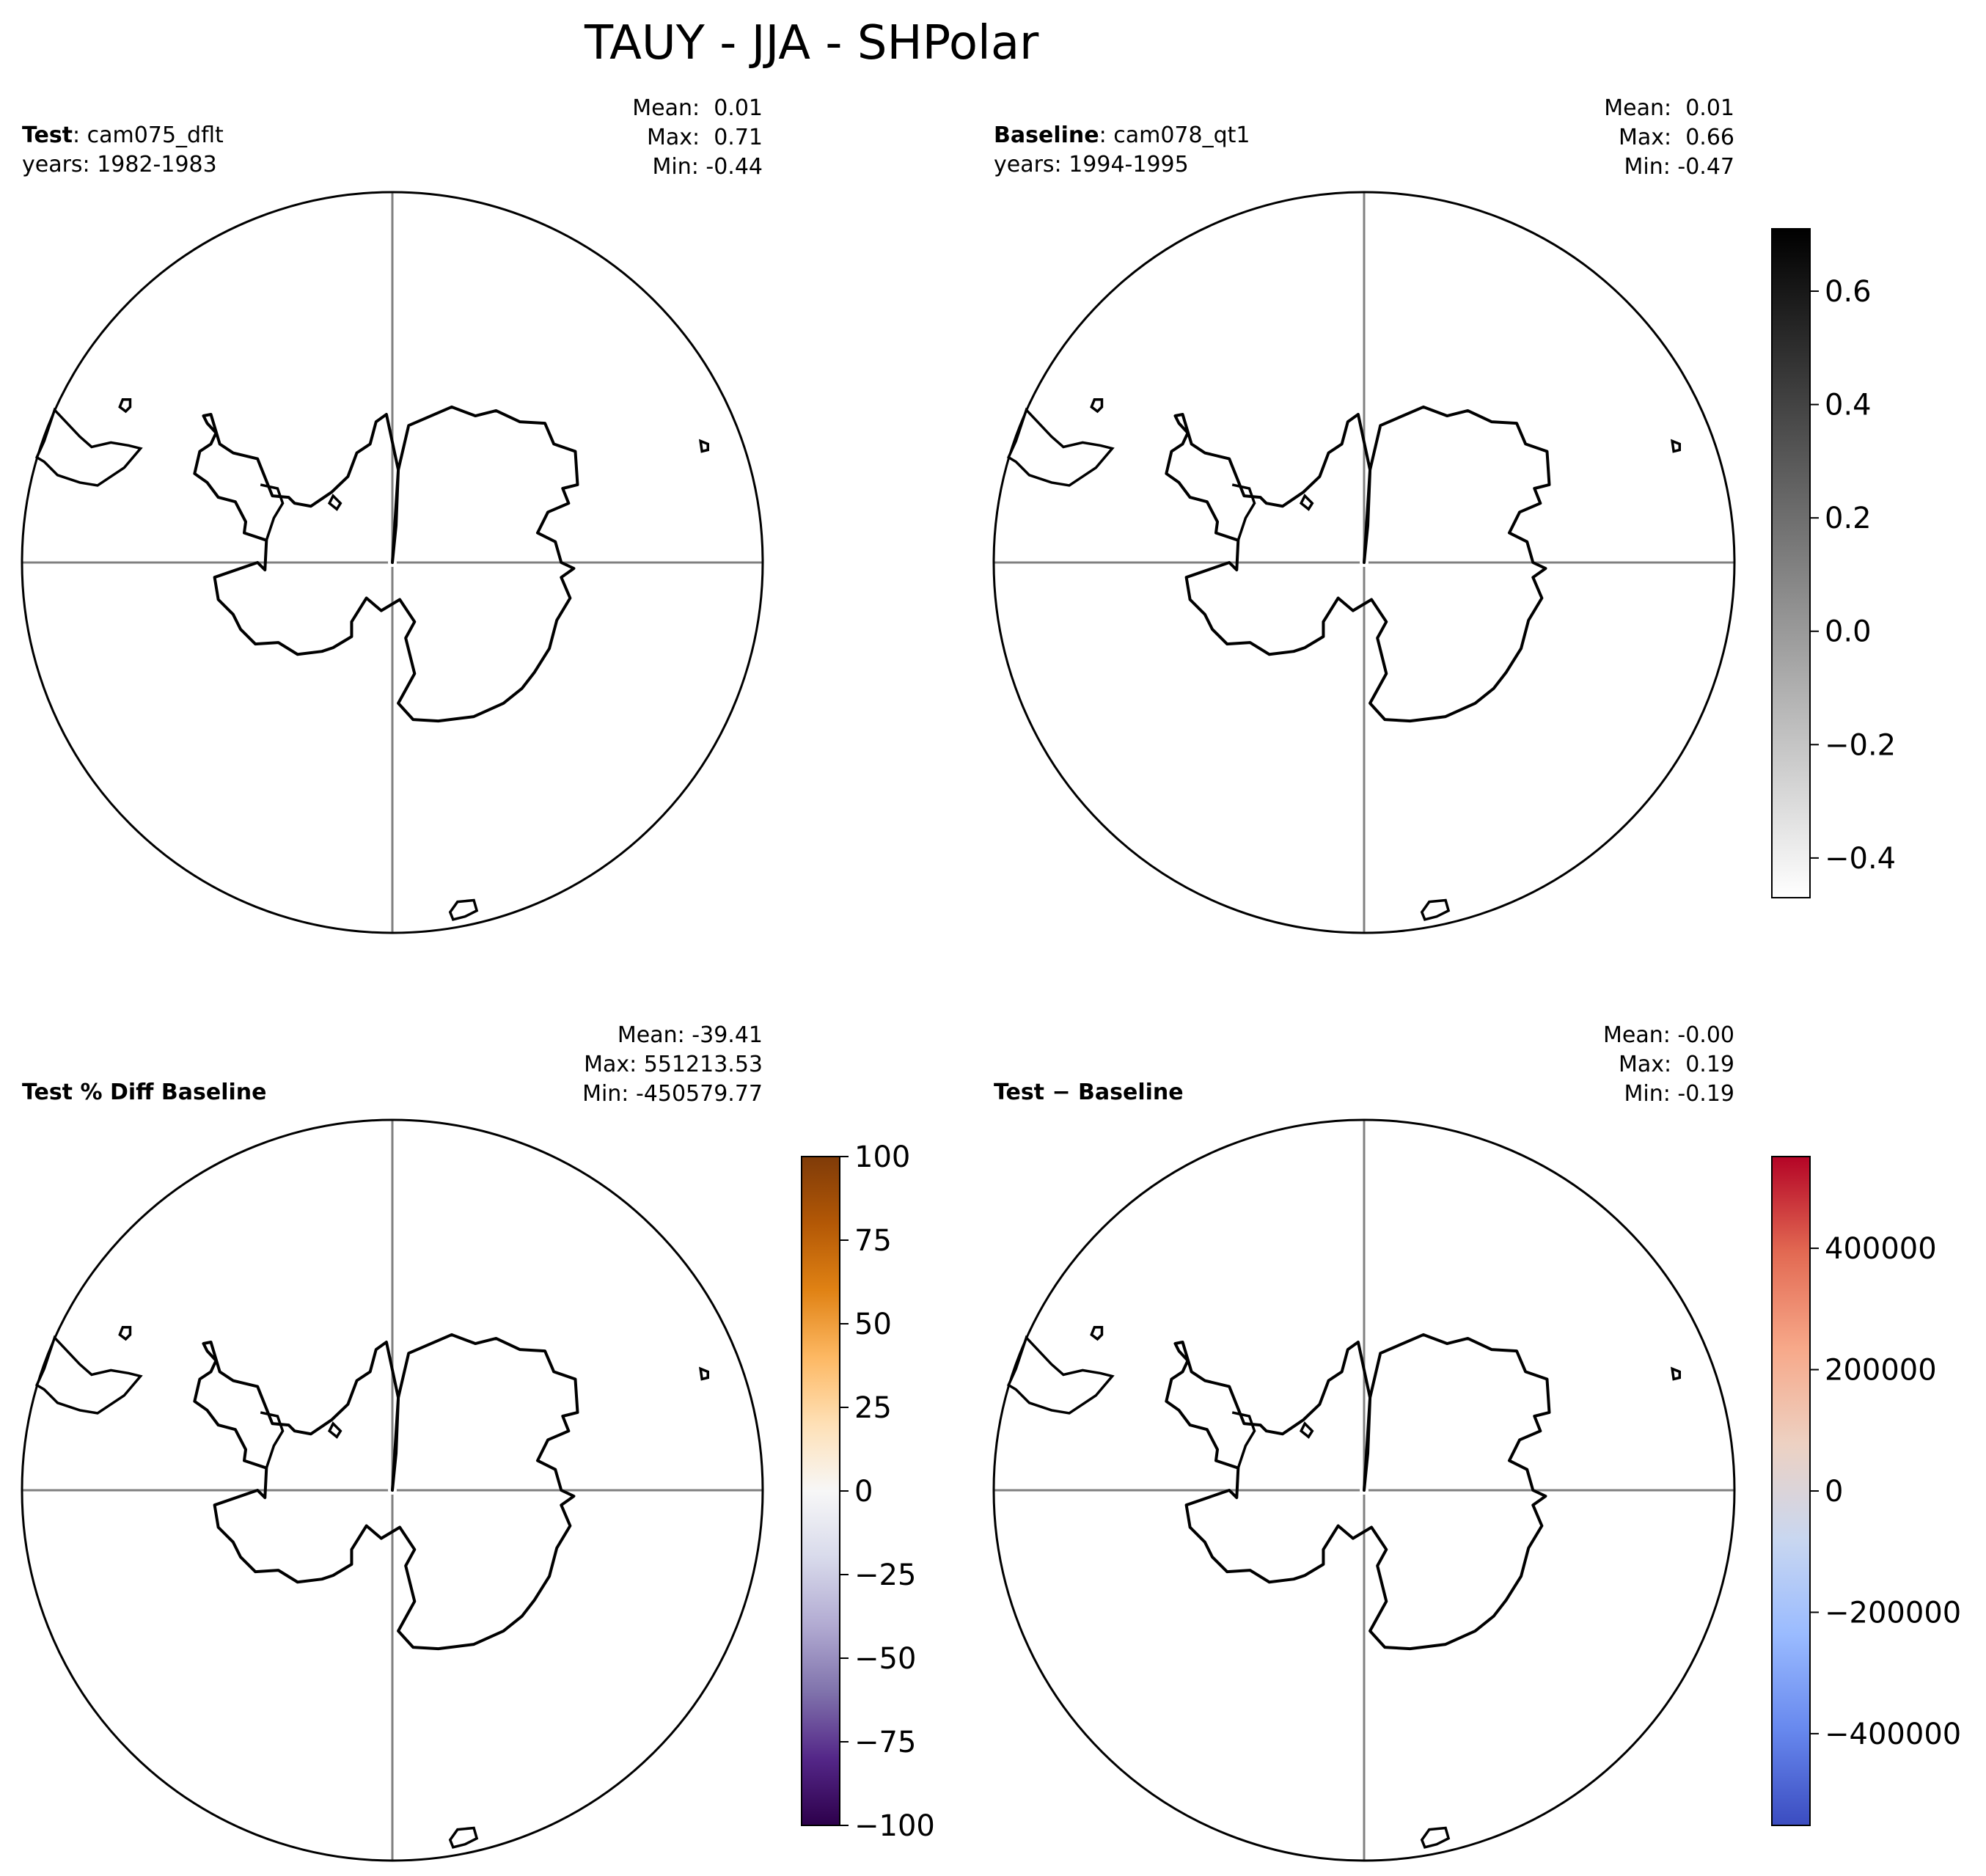 Image resolution: width=1986 pixels, height=1876 pixels. I want to click on panel-baseline-years: years: 1994-1995, so click(1091, 164).